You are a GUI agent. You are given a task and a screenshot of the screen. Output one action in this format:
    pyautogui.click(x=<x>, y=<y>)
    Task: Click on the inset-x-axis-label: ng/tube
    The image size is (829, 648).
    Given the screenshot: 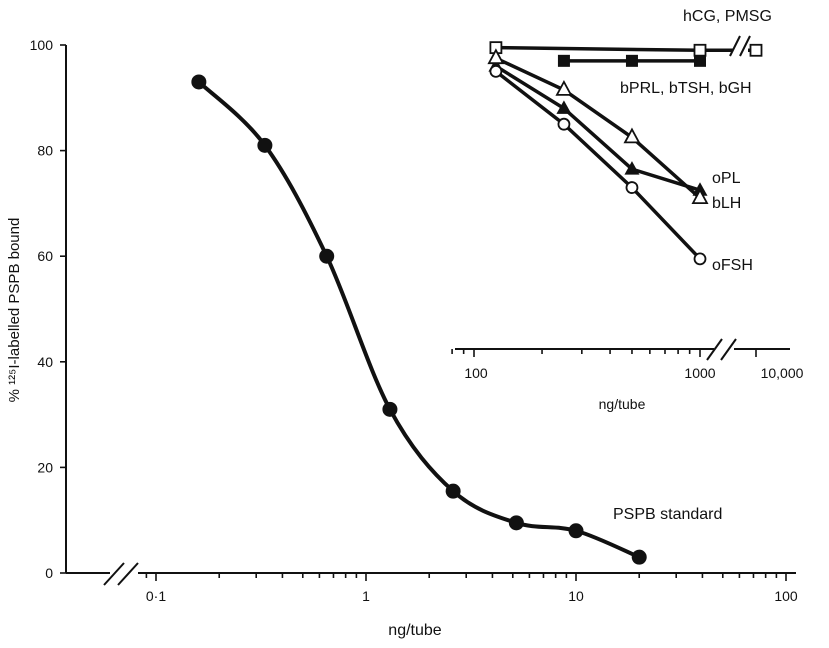 What is the action you would take?
    pyautogui.click(x=622, y=404)
    